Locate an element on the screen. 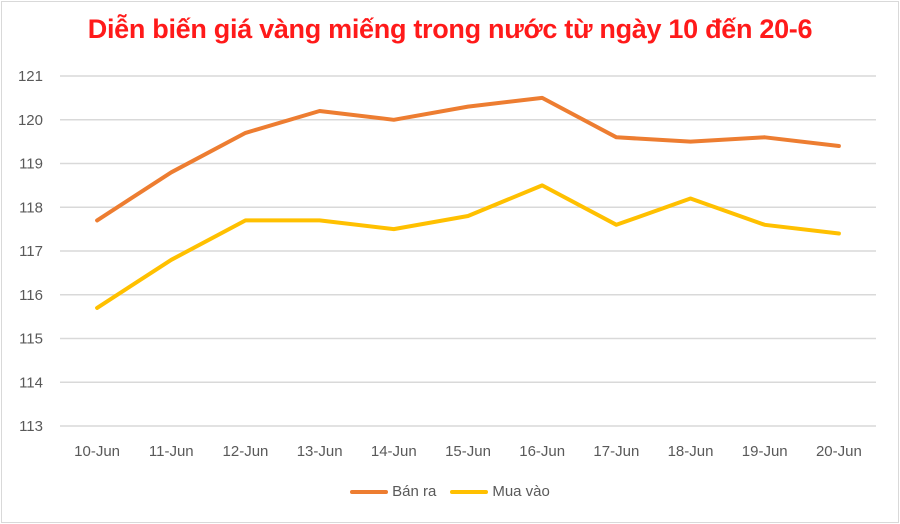 This screenshot has width=900, height=524. chart-legend: Bán ra Mua vào is located at coordinates (450, 491).